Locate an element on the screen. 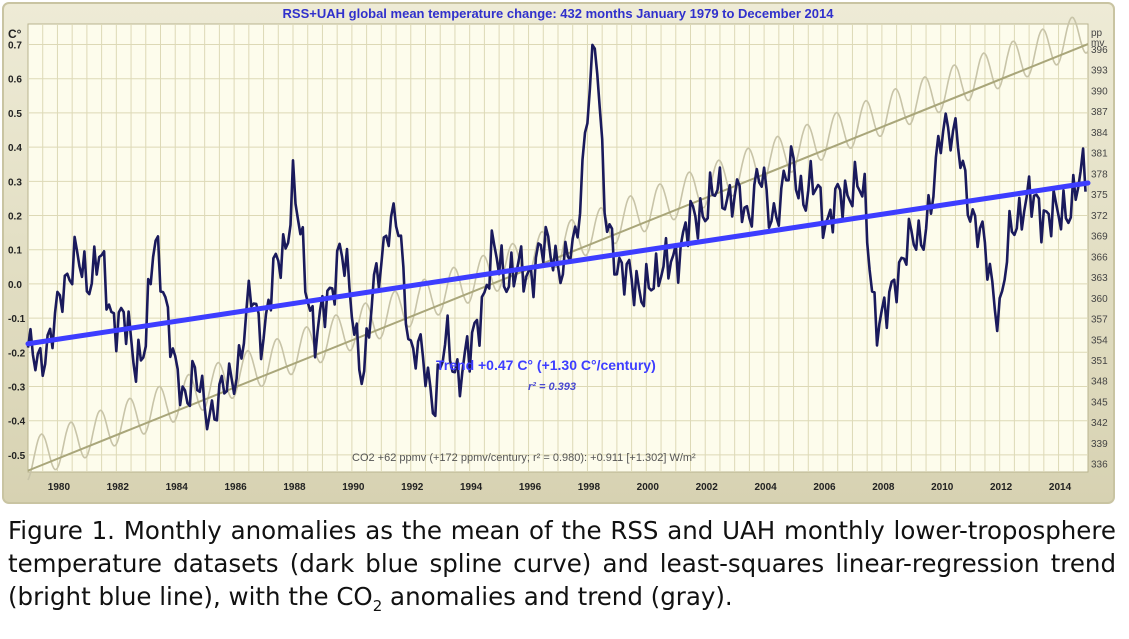  y2-tick-label: 363 is located at coordinates (1099, 278).